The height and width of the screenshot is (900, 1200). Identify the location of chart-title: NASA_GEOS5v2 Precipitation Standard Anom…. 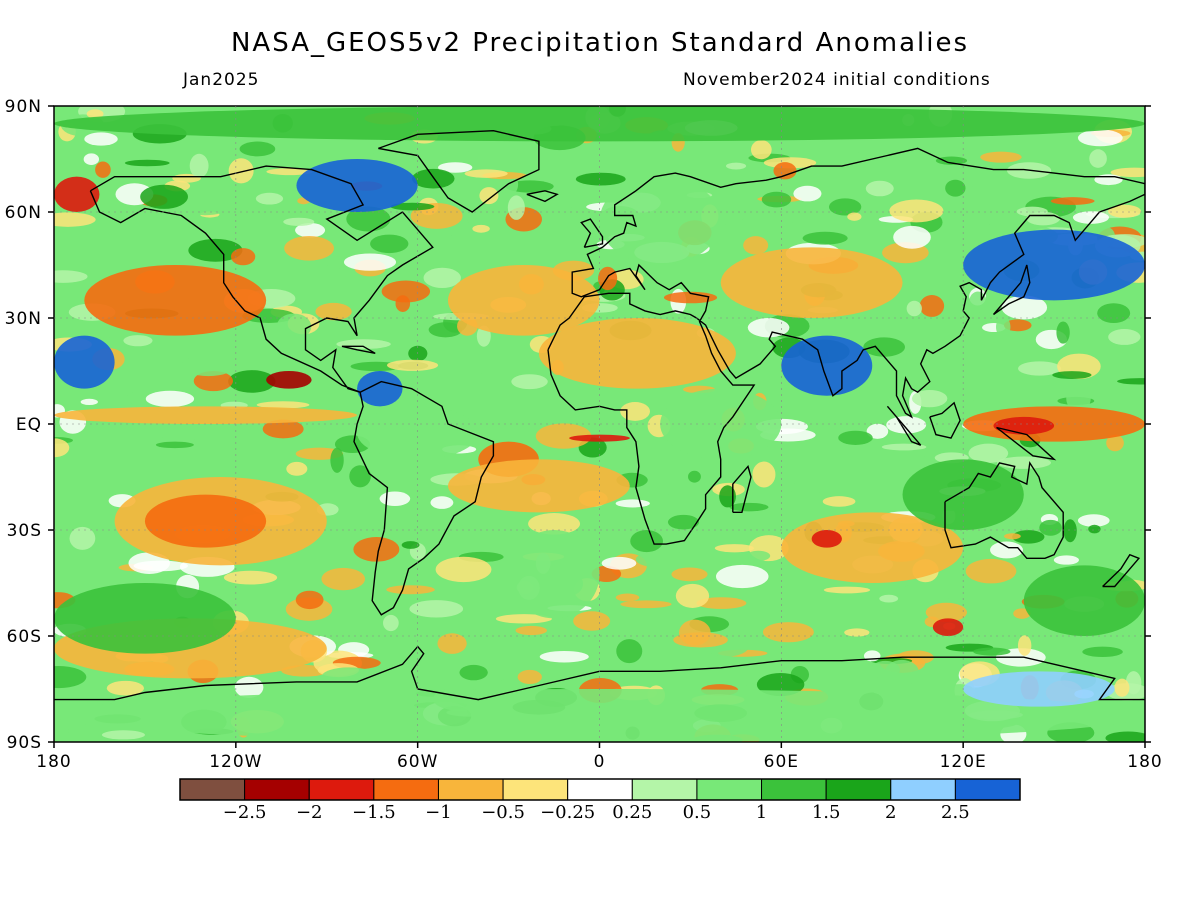
(600, 43).